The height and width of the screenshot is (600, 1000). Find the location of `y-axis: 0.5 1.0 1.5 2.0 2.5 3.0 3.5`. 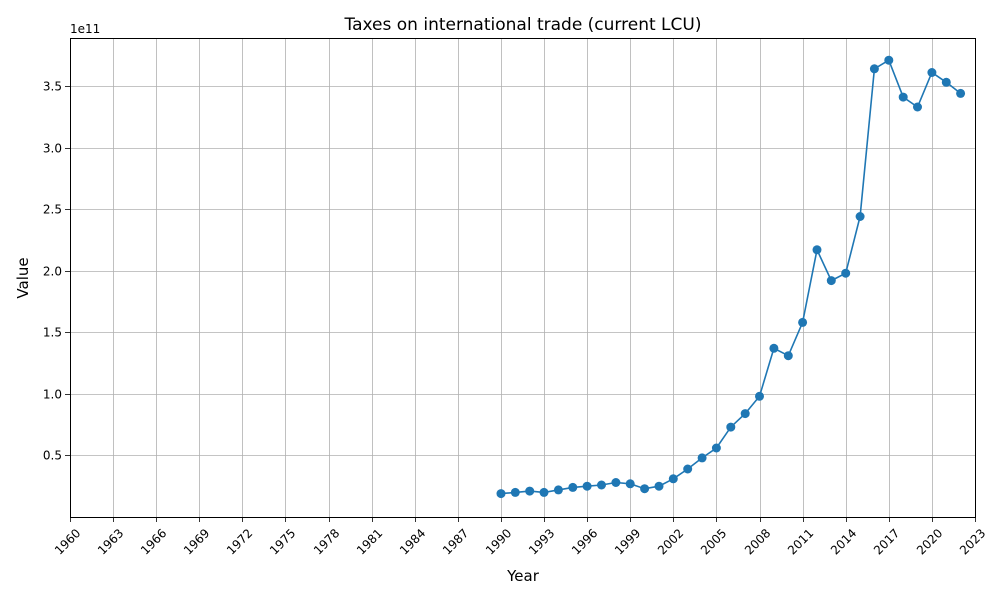

y-axis: 0.5 1.0 1.5 2.0 2.5 3.0 3.5 is located at coordinates (56, 271).